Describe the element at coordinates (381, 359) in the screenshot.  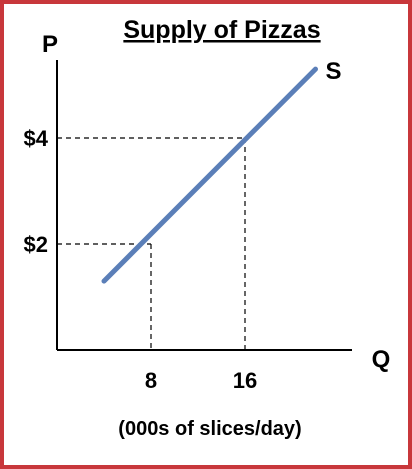
I see `x-axis-label: Q` at that location.